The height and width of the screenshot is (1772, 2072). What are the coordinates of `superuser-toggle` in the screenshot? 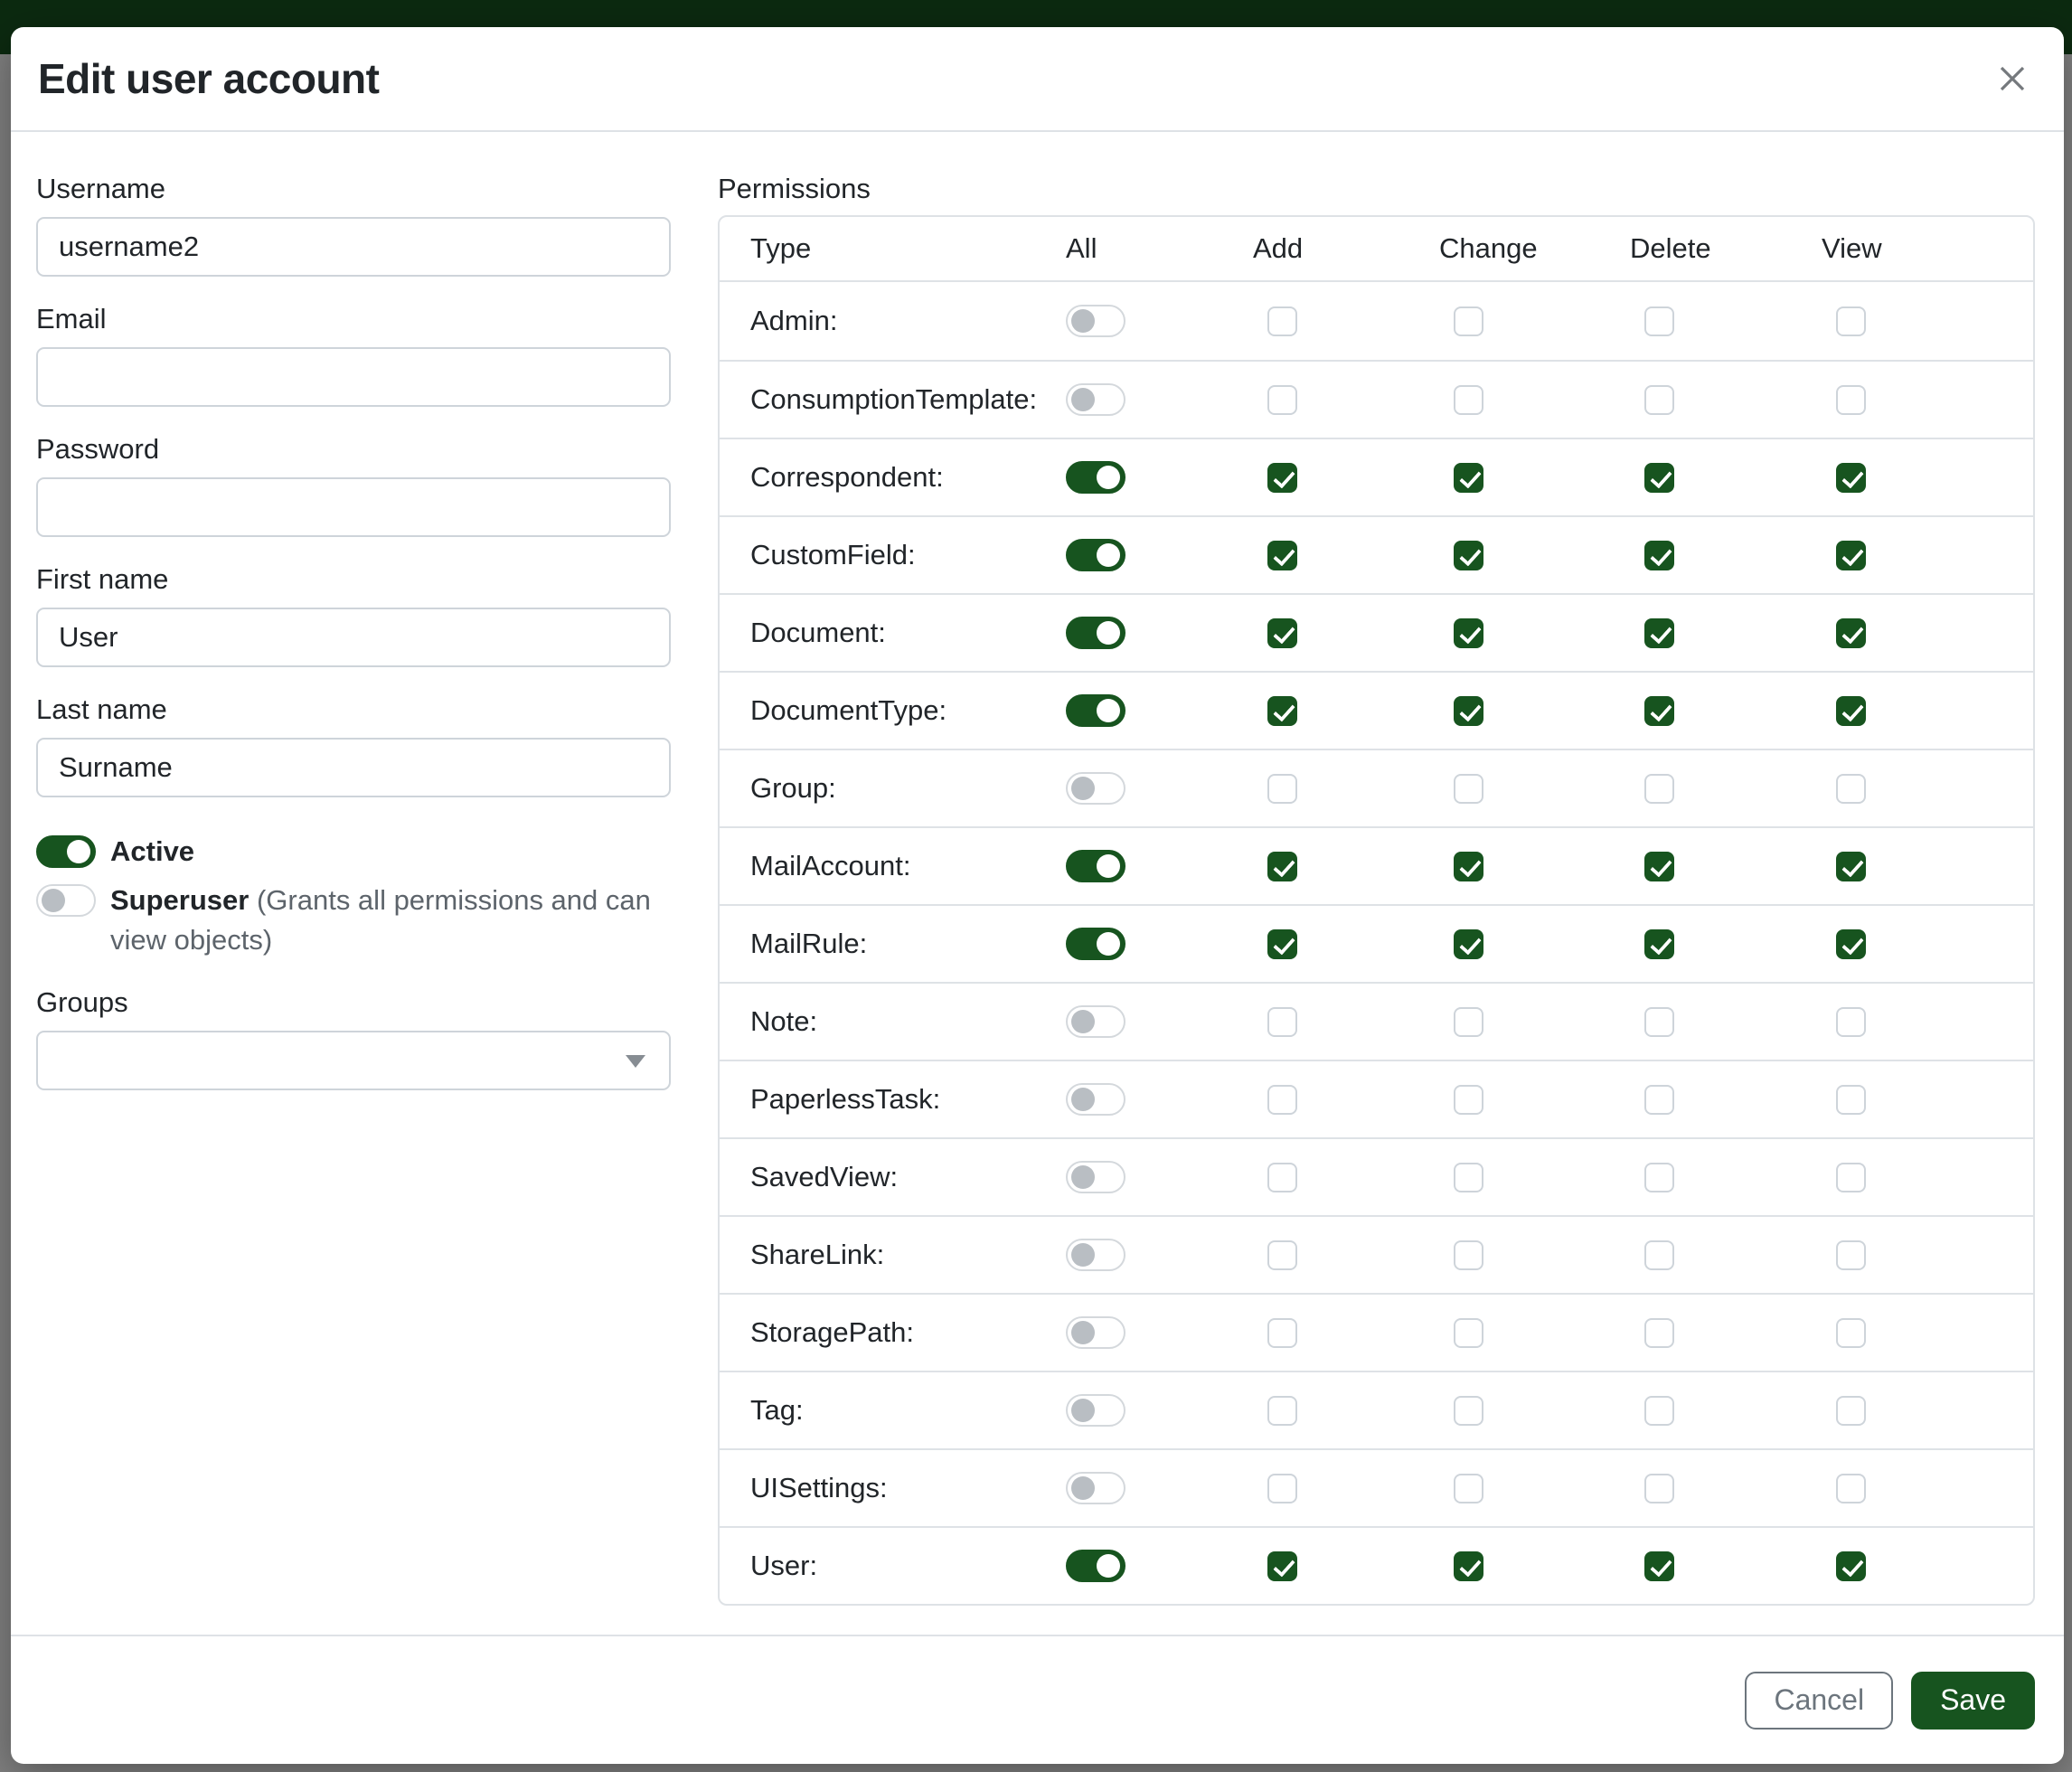 It's located at (66, 900).